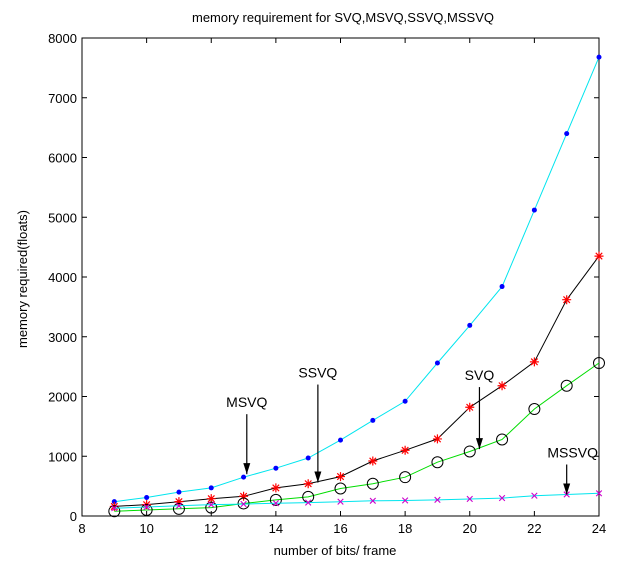  Describe the element at coordinates (246, 402) in the screenshot. I see `annotation-label: MSVQ` at that location.